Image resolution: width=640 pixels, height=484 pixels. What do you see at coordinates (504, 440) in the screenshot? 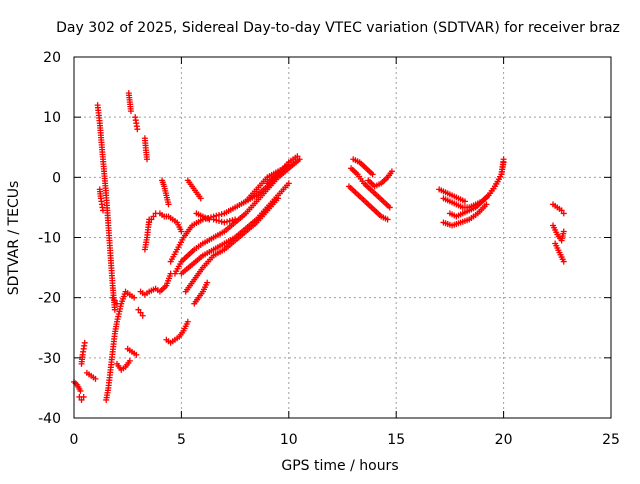
I see `x-tick-label: 20` at bounding box center [504, 440].